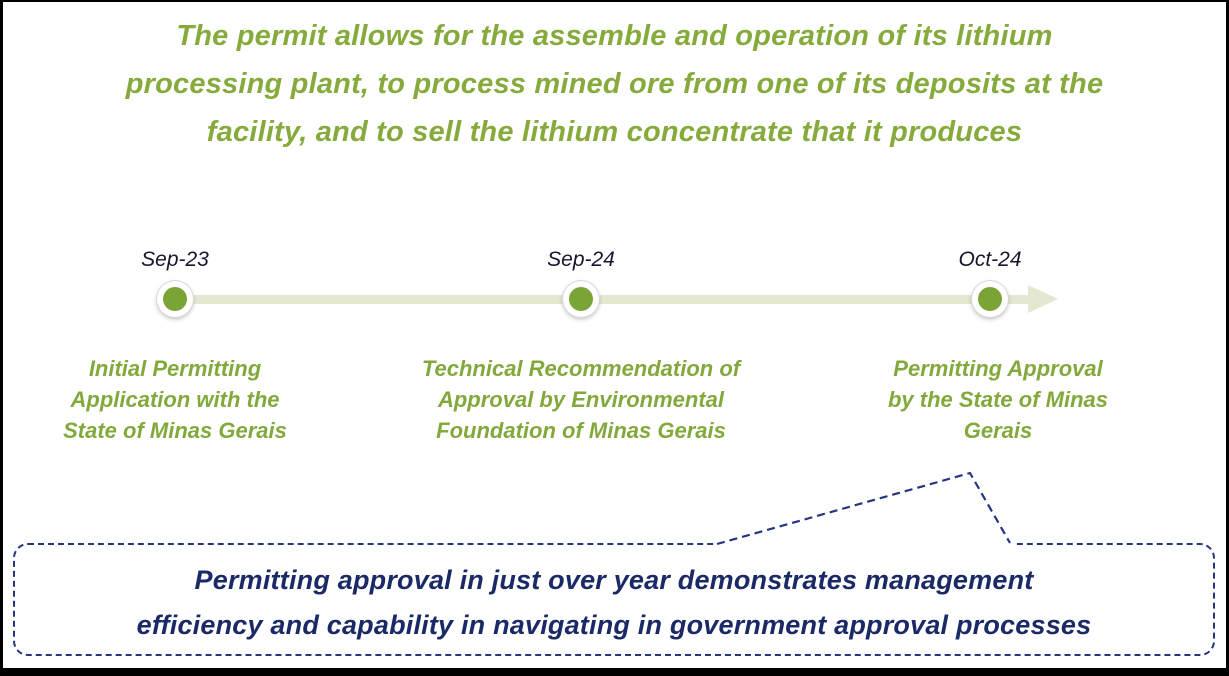  Describe the element at coordinates (175, 430) in the screenshot. I see `milestone-label-line: State of Minas Gerais` at that location.